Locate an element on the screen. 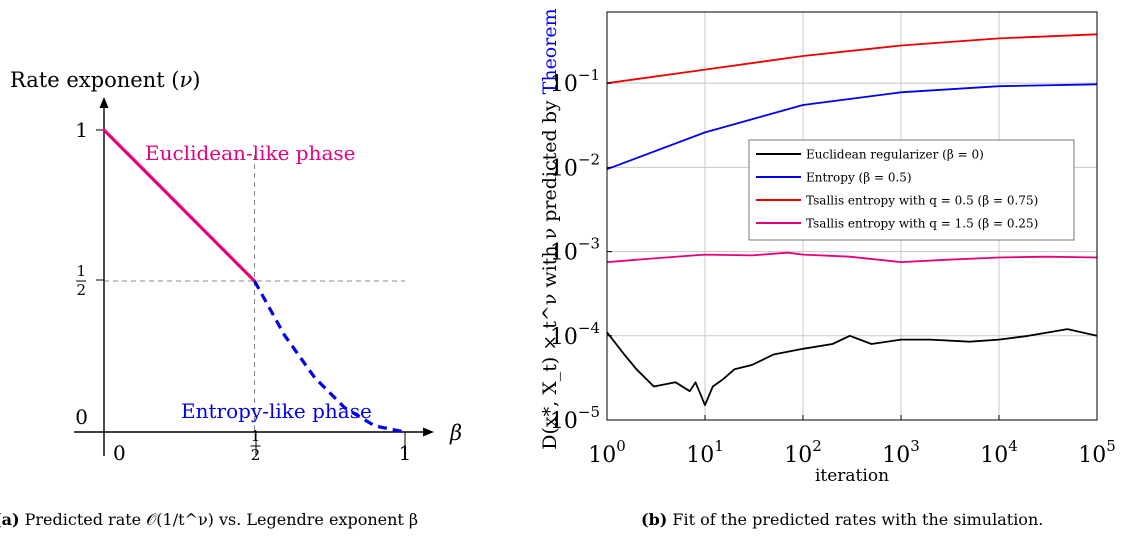 The height and width of the screenshot is (537, 1122). y-tick-label: 10⁻³ is located at coordinates (575, 250).